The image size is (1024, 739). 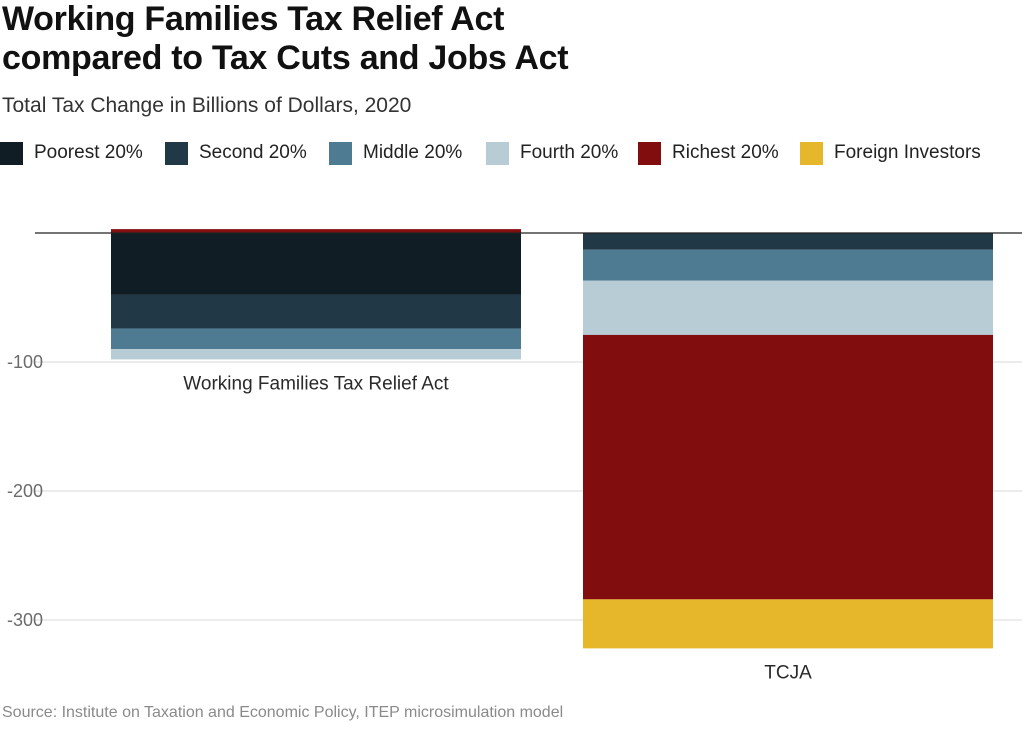 I want to click on bar-segment-richest-20-tcja, so click(x=788, y=467).